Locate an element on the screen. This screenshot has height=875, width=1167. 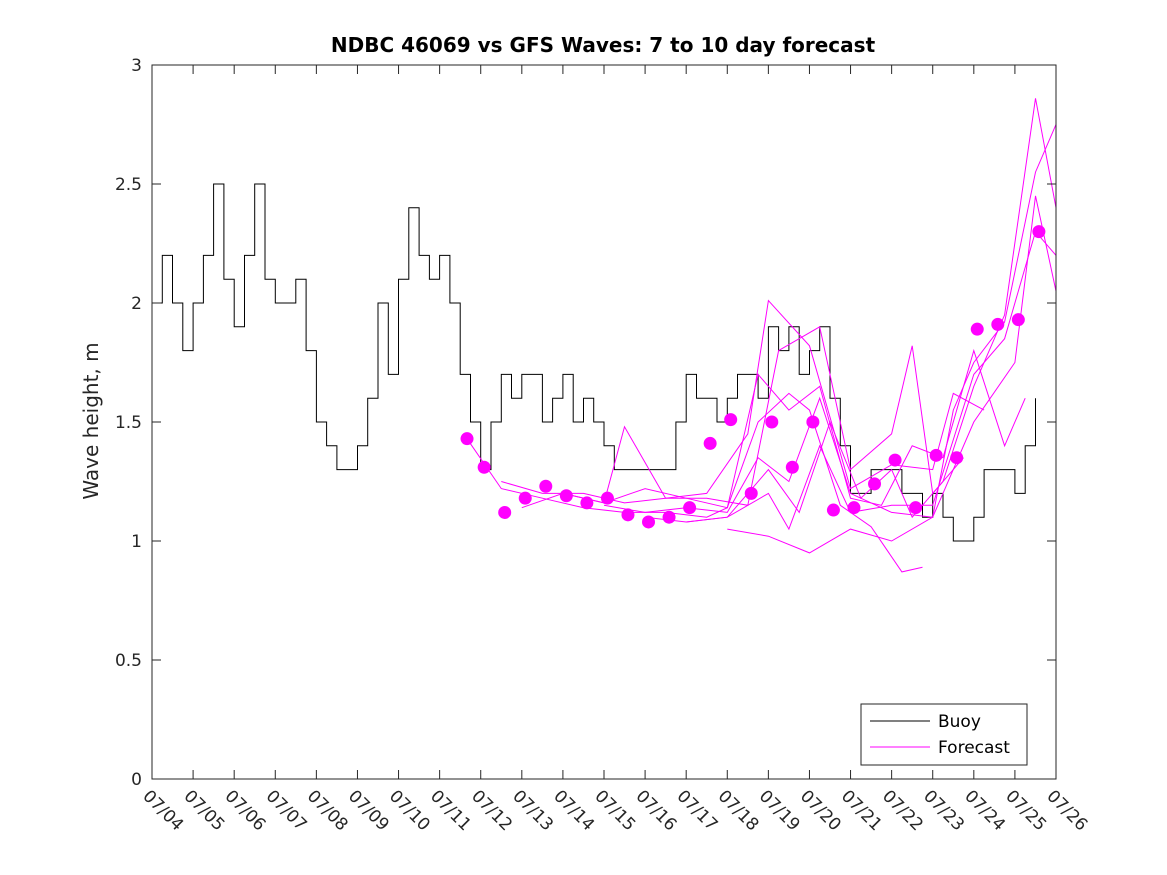
x-tick-label: 07/06 is located at coordinates (245, 810).